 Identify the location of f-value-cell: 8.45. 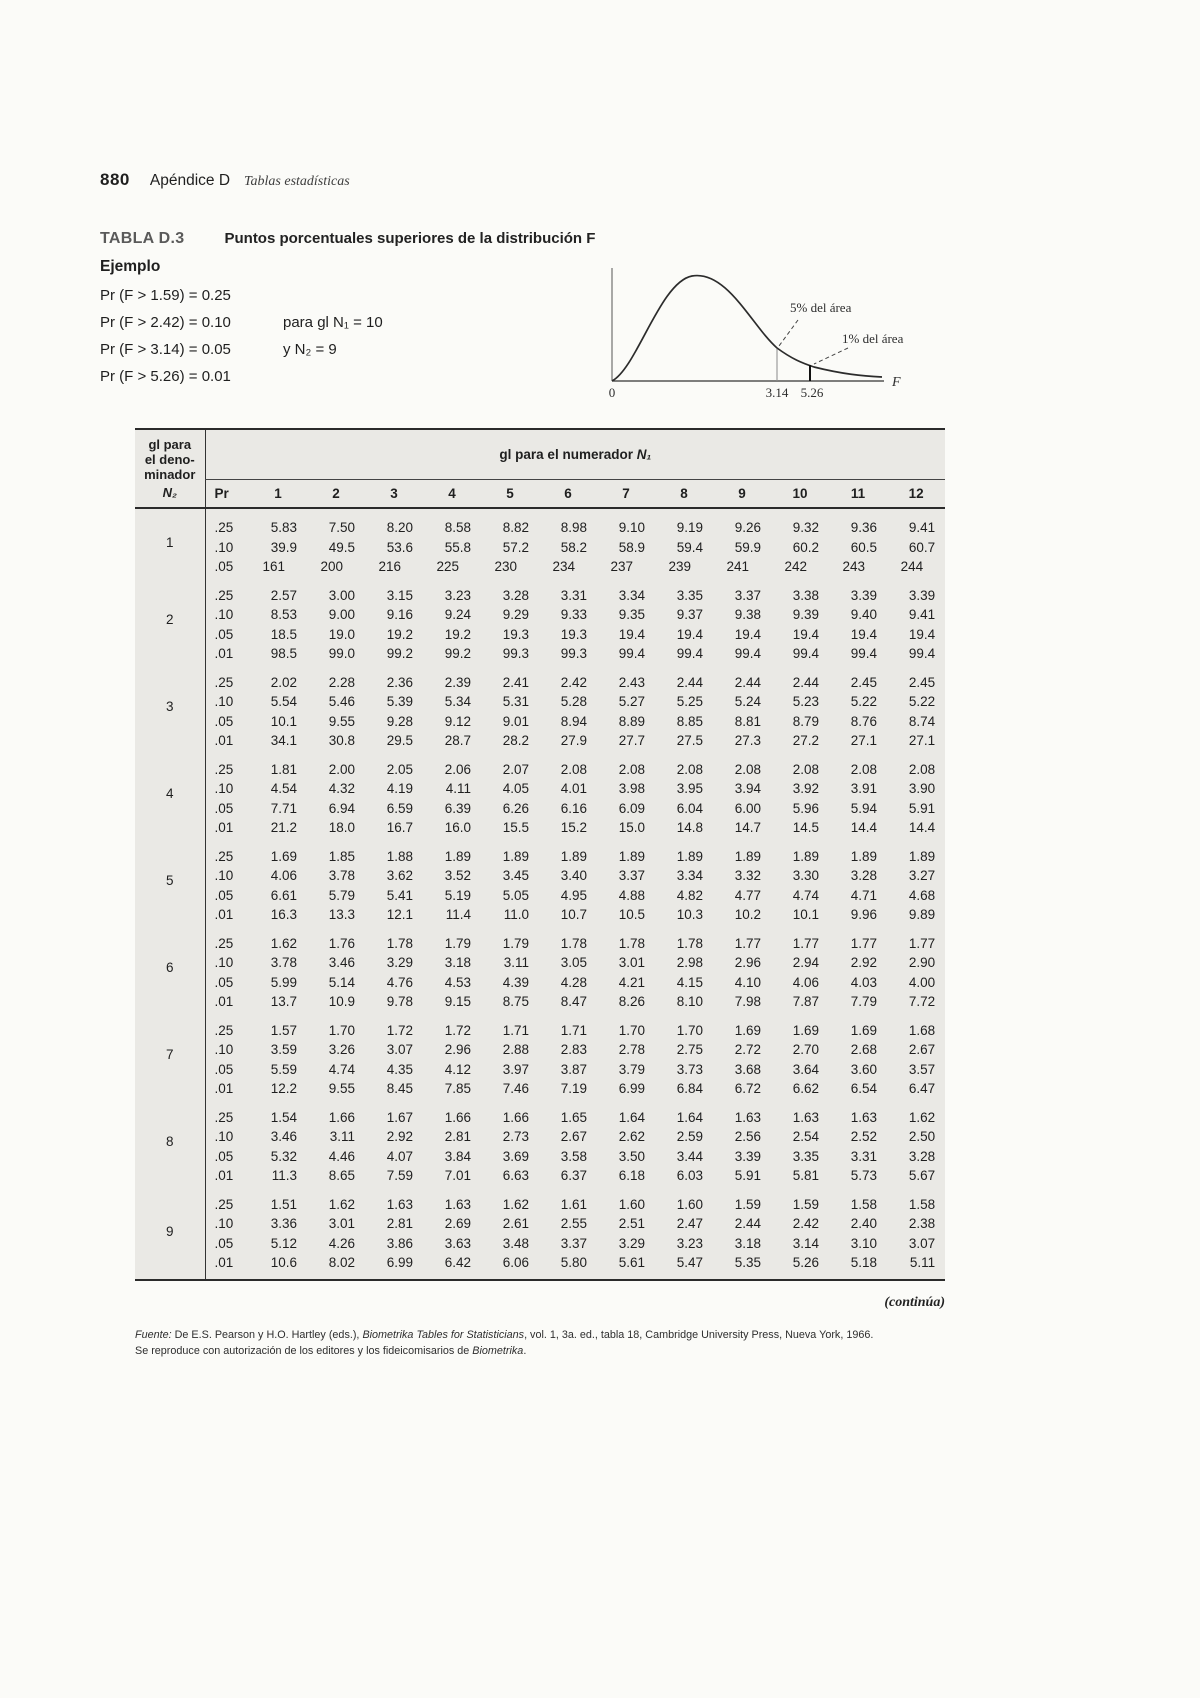
(399, 1088).